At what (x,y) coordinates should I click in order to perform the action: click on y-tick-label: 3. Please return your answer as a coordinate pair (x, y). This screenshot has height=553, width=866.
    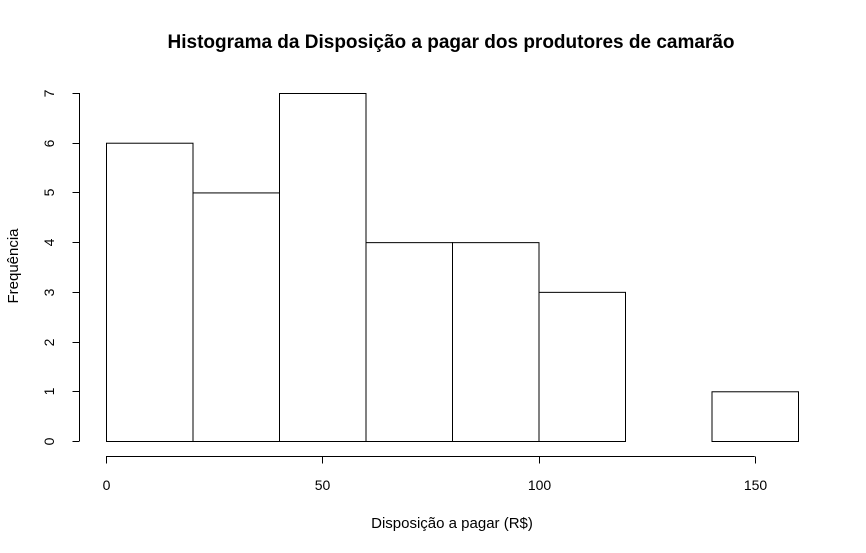
    Looking at the image, I should click on (49, 292).